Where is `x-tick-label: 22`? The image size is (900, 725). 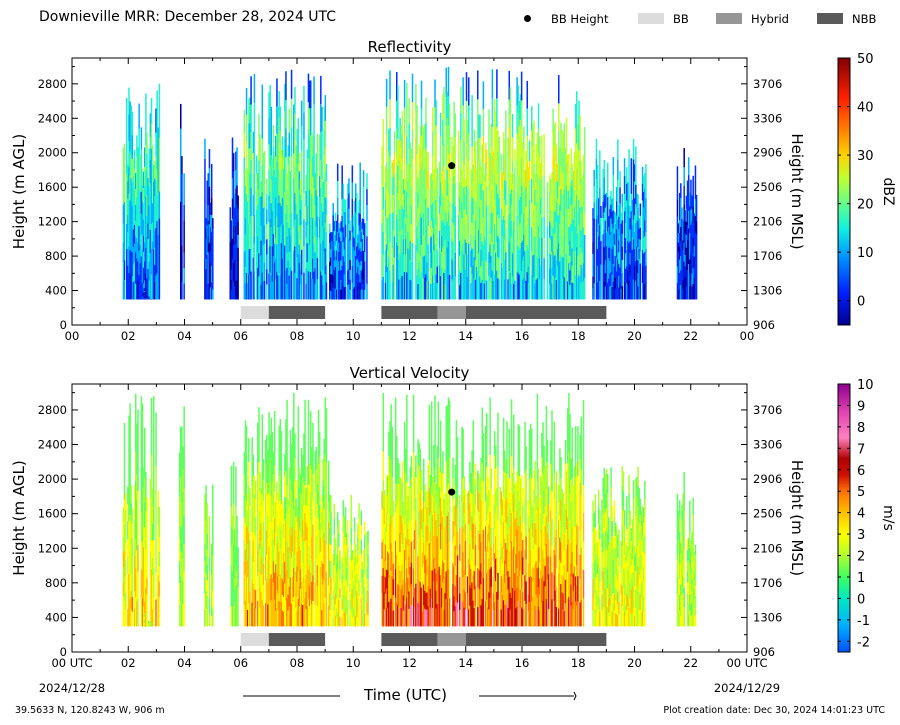
x-tick-label: 22 is located at coordinates (690, 336).